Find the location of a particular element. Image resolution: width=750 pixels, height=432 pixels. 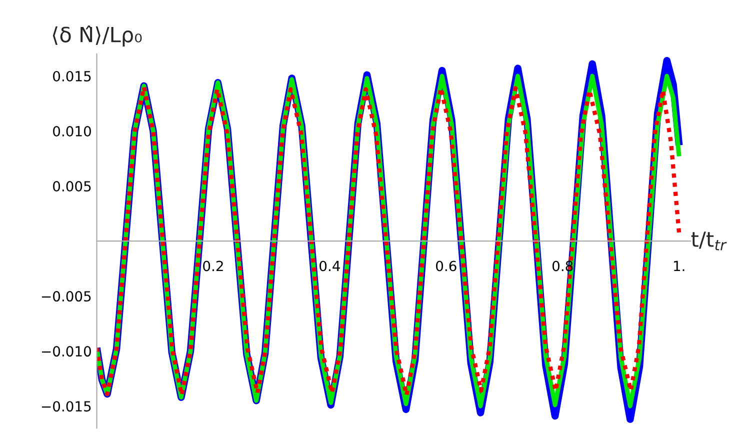

x-tick-label: 0.4 is located at coordinates (330, 266).